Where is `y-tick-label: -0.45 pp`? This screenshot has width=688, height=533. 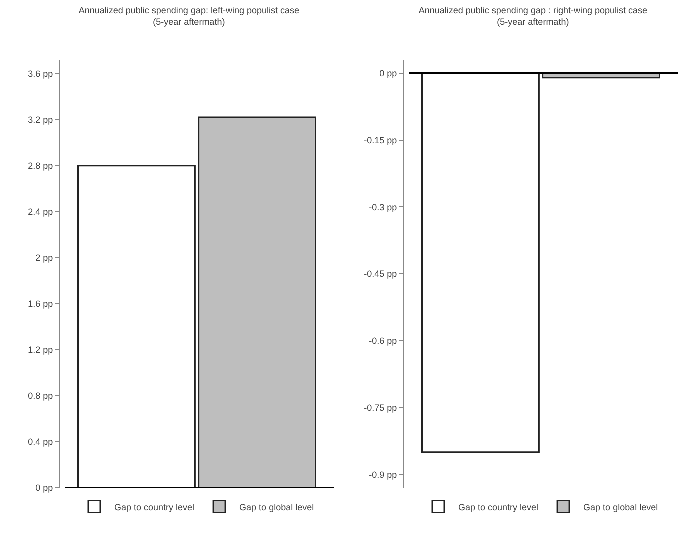 y-tick-label: -0.45 pp is located at coordinates (381, 274).